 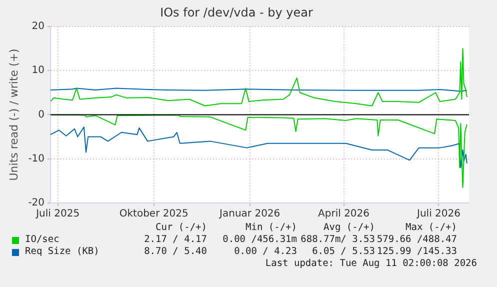 What do you see at coordinates (38, 70) in the screenshot?
I see `y-tick-label: 10` at bounding box center [38, 70].